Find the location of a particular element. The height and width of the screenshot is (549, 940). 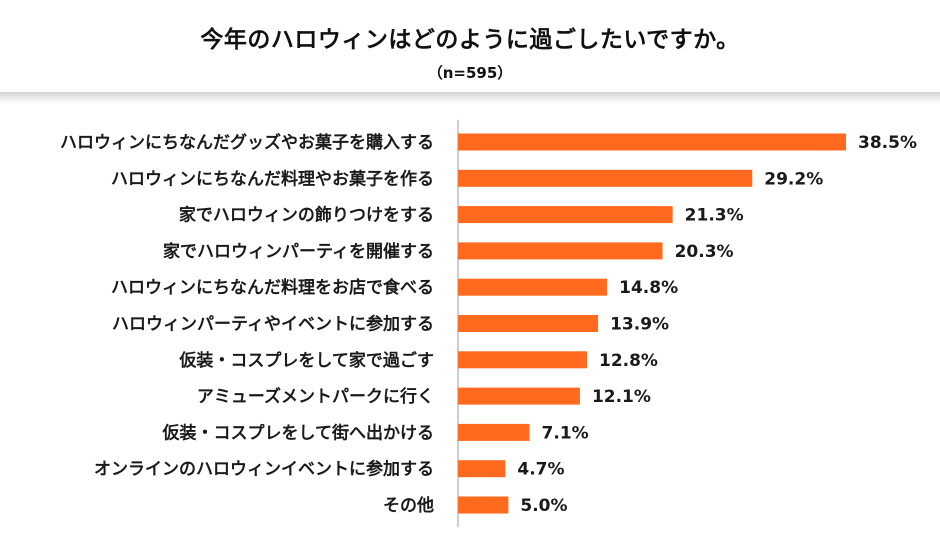

value-label: 20.3% is located at coordinates (704, 252).